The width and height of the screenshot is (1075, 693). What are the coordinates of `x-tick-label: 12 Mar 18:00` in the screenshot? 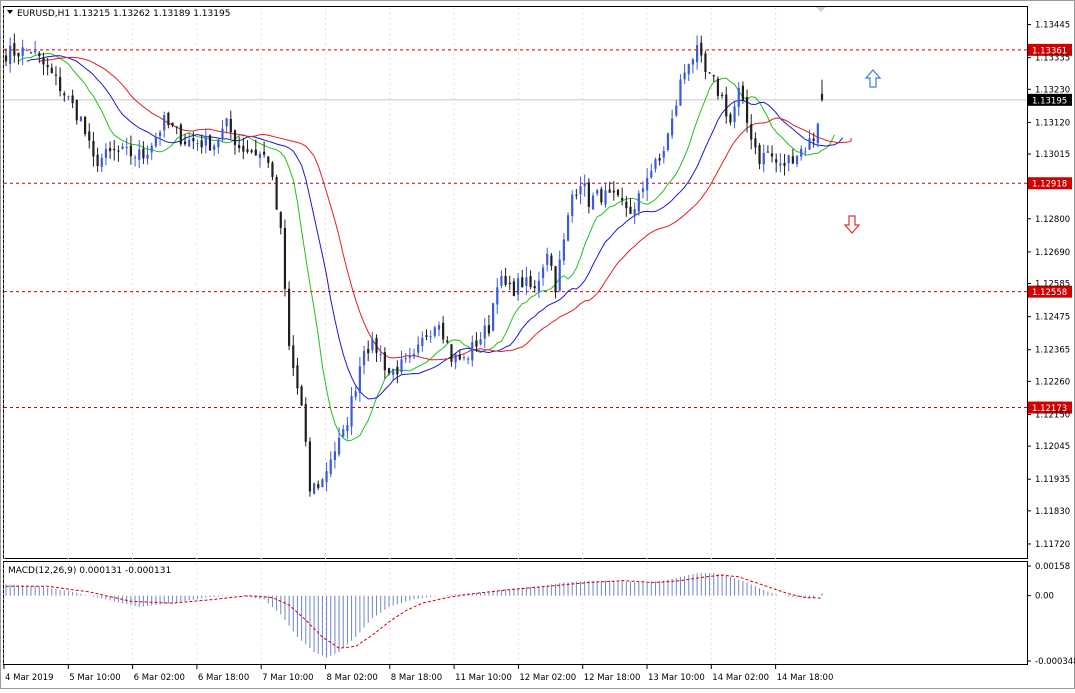 It's located at (612, 678).